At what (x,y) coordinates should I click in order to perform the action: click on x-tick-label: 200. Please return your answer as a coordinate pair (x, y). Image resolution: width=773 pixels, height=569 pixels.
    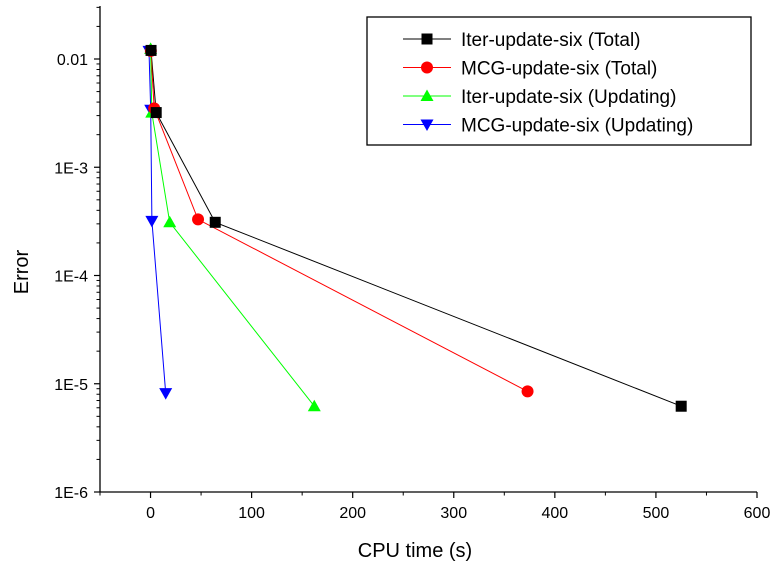
    Looking at the image, I should click on (352, 513).